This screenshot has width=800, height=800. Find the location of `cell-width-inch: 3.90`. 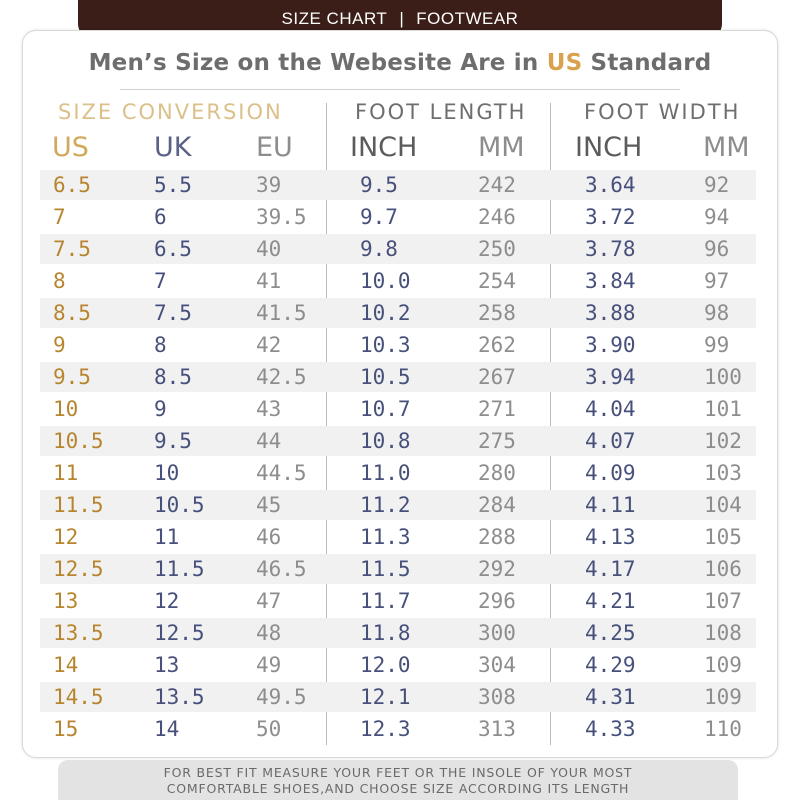

cell-width-inch: 3.90 is located at coordinates (610, 345).